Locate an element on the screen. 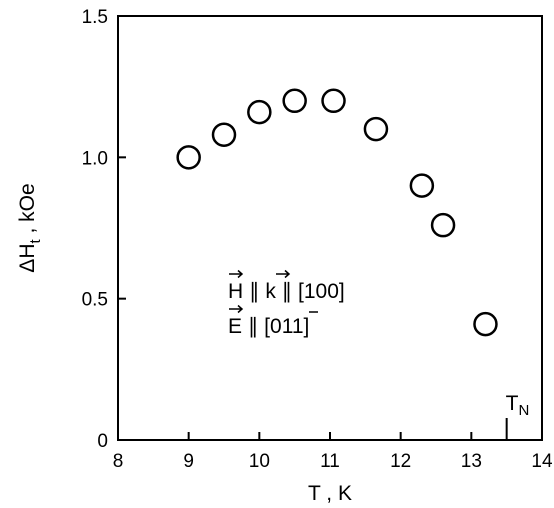 The width and height of the screenshot is (554, 508). x-tick-label: 12 is located at coordinates (400, 461).